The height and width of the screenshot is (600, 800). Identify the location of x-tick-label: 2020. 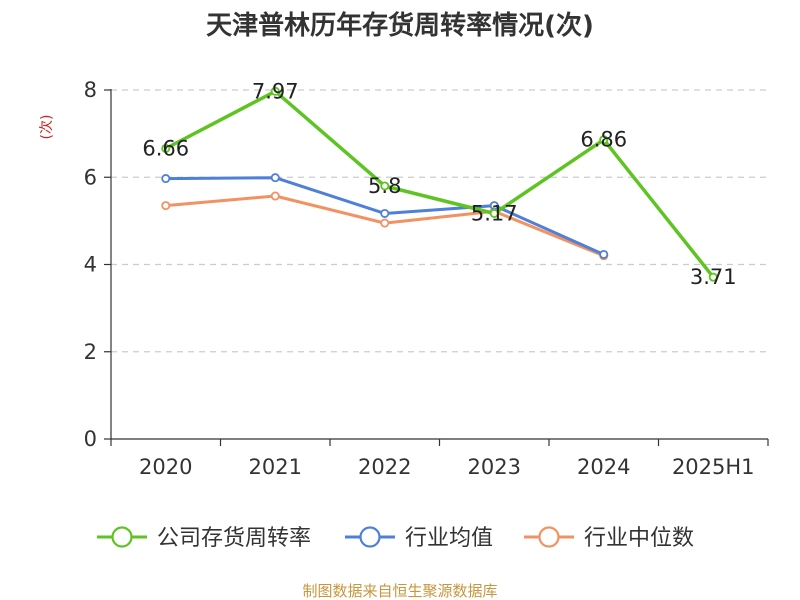
(165, 467).